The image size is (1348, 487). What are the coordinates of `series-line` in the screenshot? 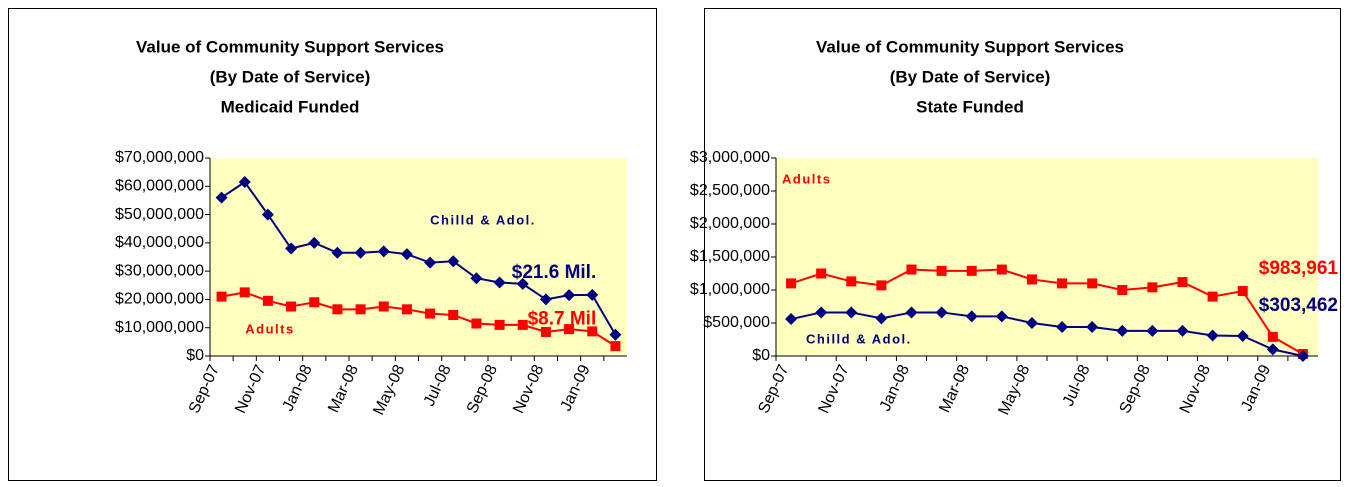 It's located at (1047, 311).